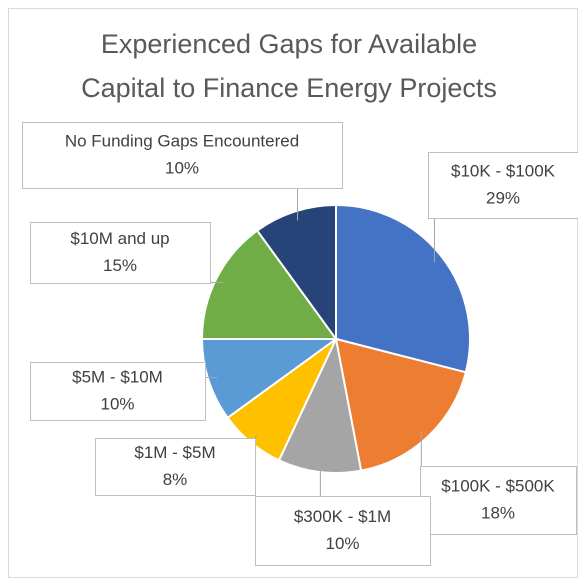 The image size is (578, 579). What do you see at coordinates (182, 140) in the screenshot?
I see `data-label-name: No Funding Gaps Encountered` at bounding box center [182, 140].